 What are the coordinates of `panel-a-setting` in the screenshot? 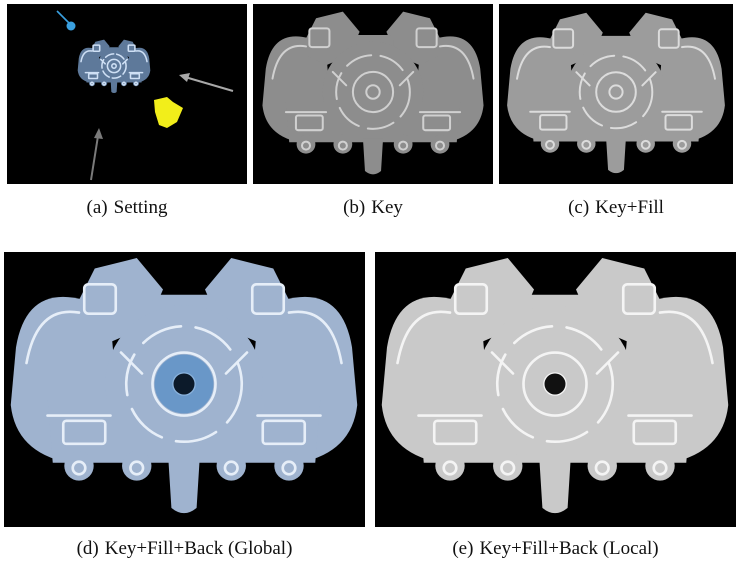 It's located at (127, 94).